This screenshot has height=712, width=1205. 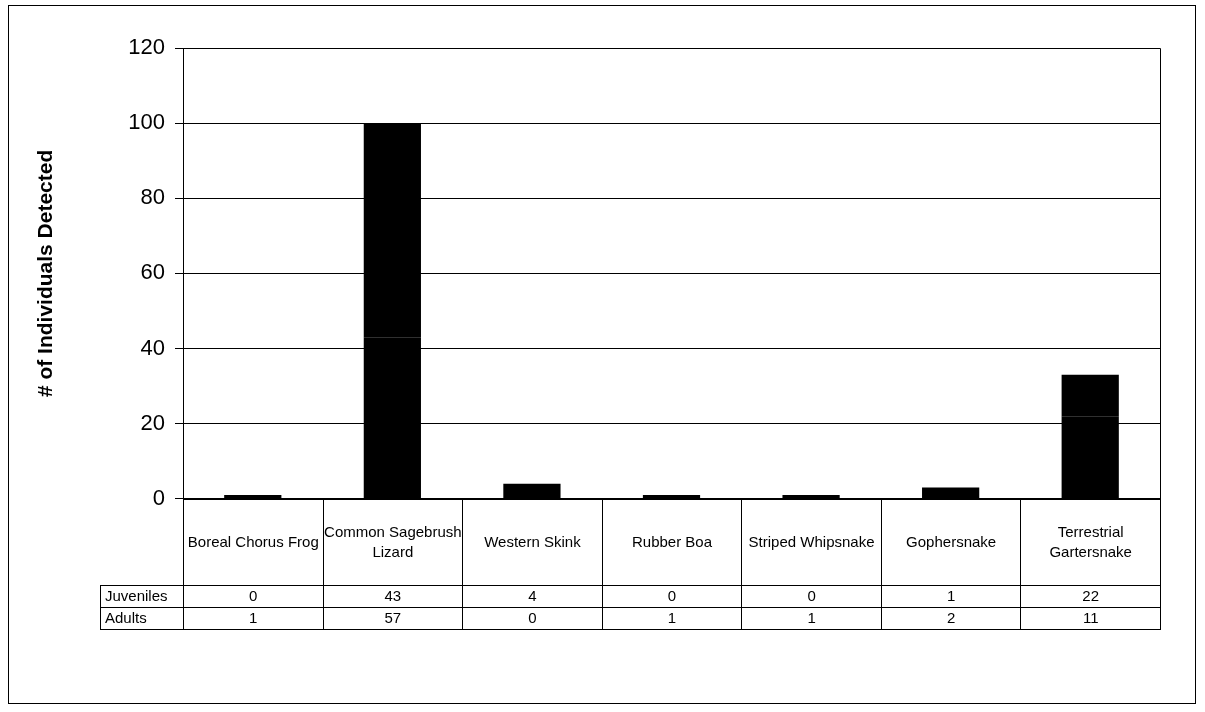 What do you see at coordinates (1090, 542) in the screenshot?
I see `x-tick-label: Terrestrial Gartersnake` at bounding box center [1090, 542].